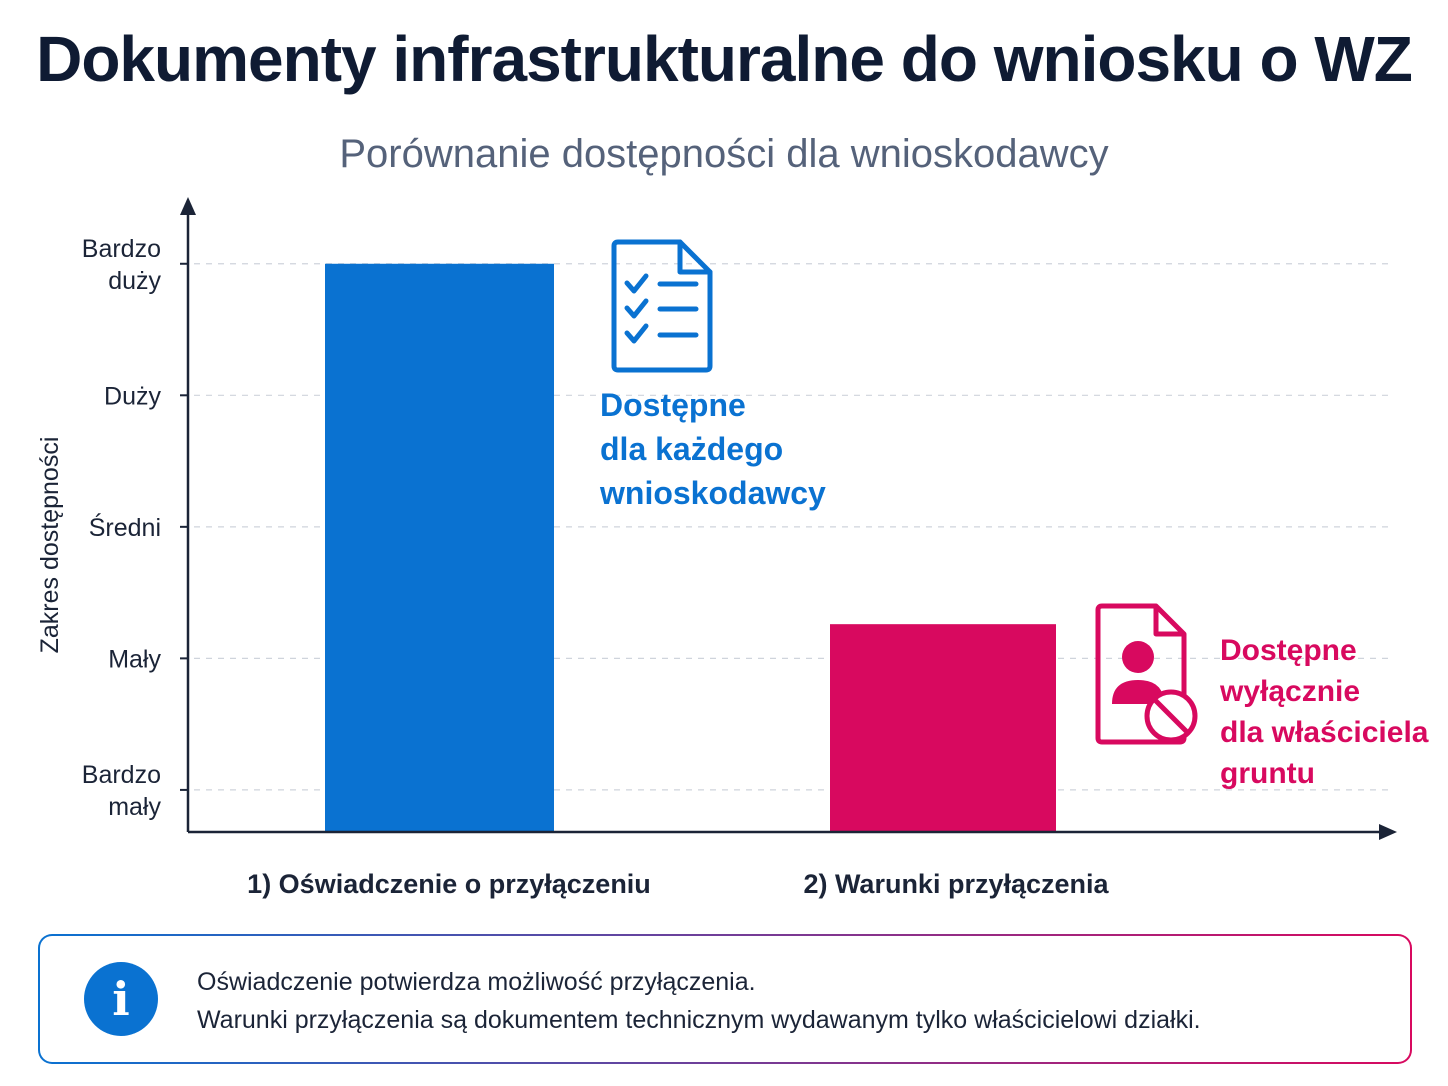  Describe the element at coordinates (1324, 712) in the screenshot. I see `annotation-pink: Dostępne wyłącznie dla właściciela gruntu` at that location.